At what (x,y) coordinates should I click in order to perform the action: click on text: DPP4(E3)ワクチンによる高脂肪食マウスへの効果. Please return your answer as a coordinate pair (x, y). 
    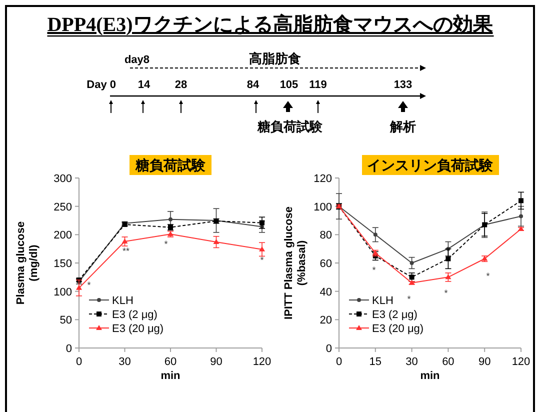
    Looking at the image, I should click on (270, 24).